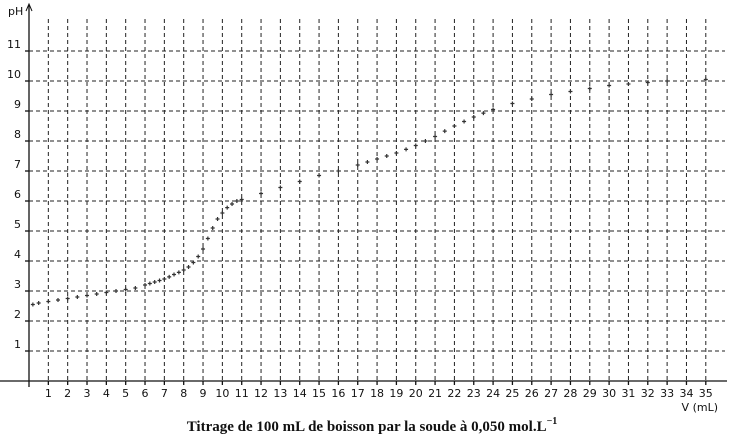 The width and height of the screenshot is (729, 444). I want to click on x-tick-label: 16, so click(338, 393).